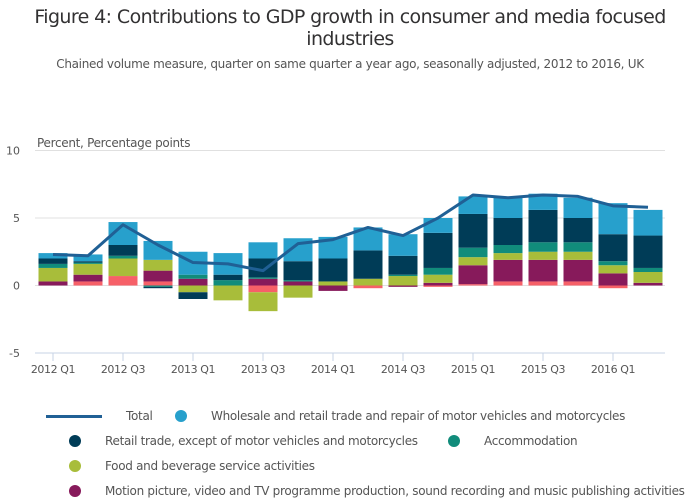 Image resolution: width=700 pixels, height=502 pixels. What do you see at coordinates (192, 466) in the screenshot?
I see `legend-item-food: Food and beverage service activities` at bounding box center [192, 466].